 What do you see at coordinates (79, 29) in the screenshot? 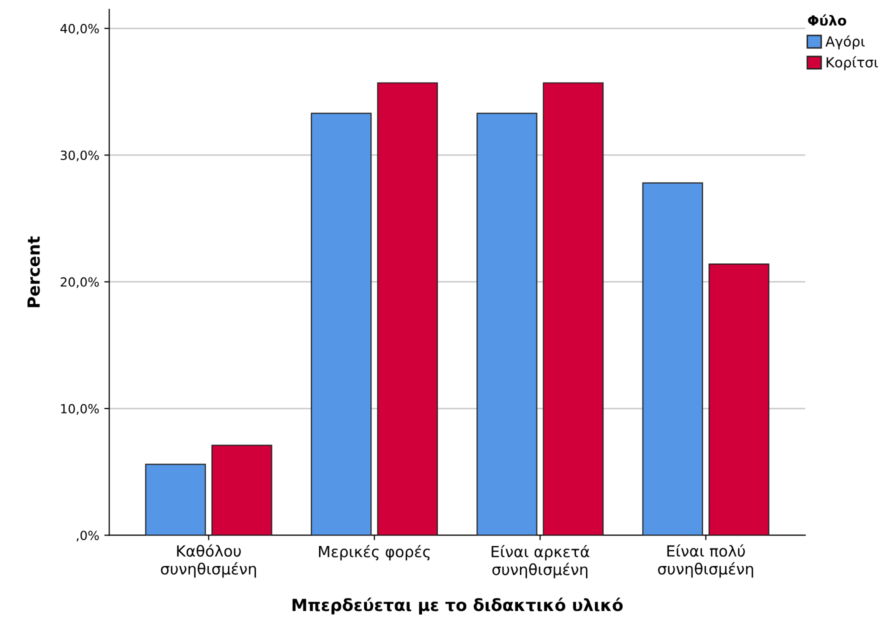
I see `y-tick-label: 40,0%` at bounding box center [79, 29].